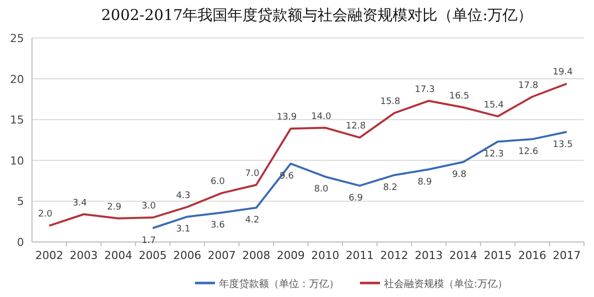 Image resolution: width=594 pixels, height=297 pixels. What do you see at coordinates (256, 255) in the screenshot?
I see `x-tick-label: 2008` at bounding box center [256, 255].